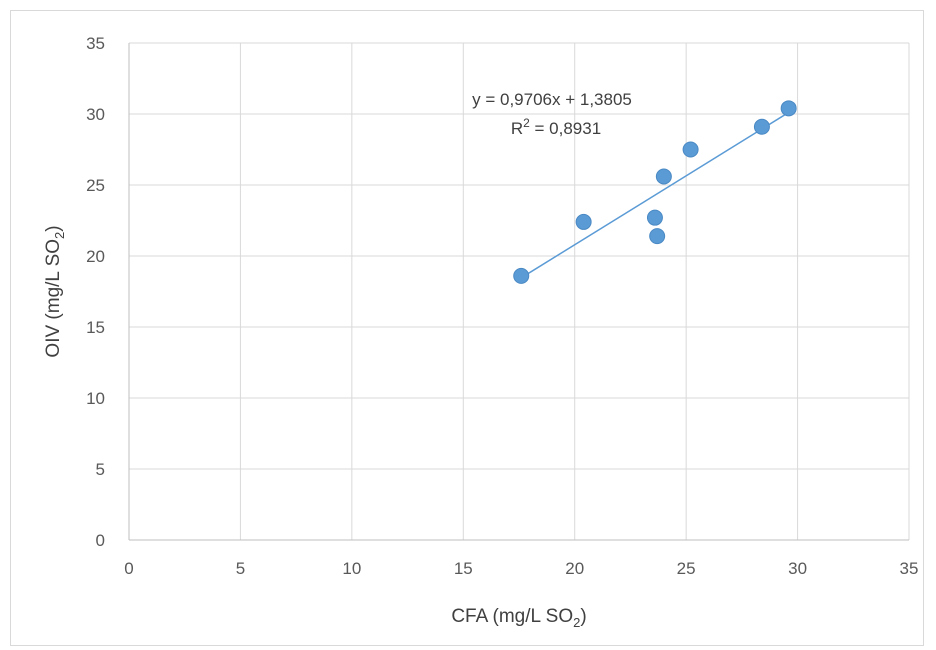  What do you see at coordinates (565, 128) in the screenshot?
I see `r2-value: = 0,8931` at bounding box center [565, 128].